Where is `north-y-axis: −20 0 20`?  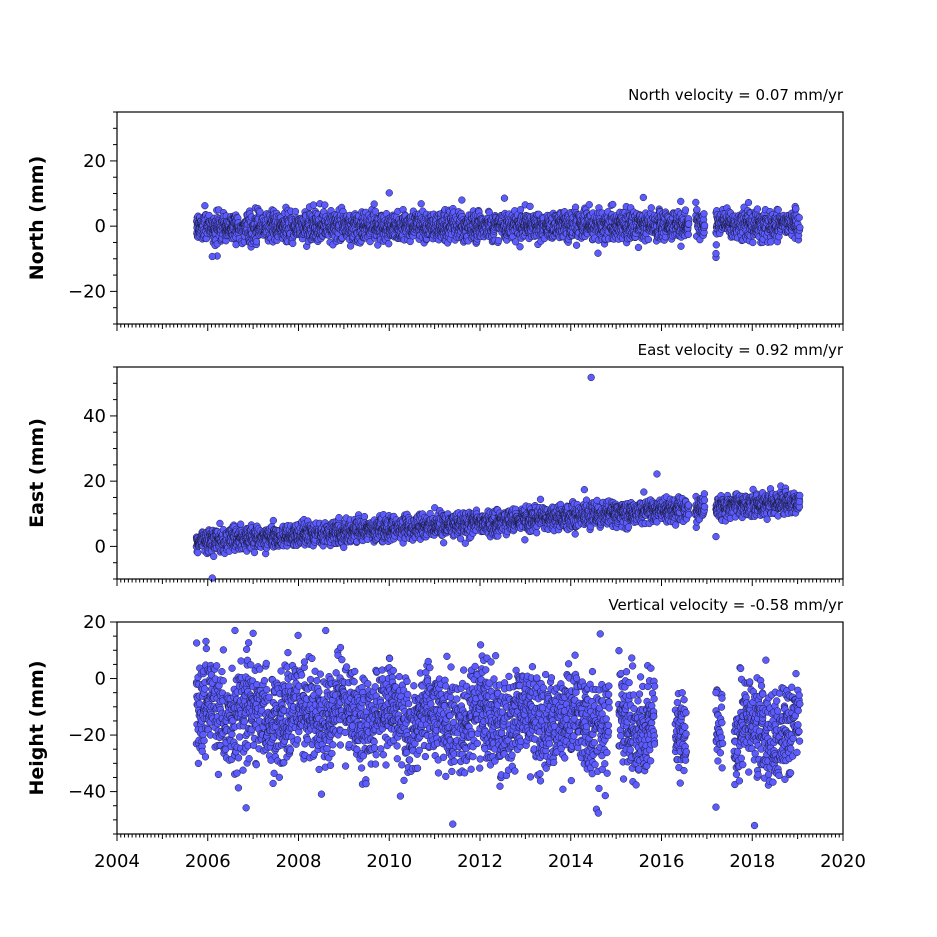 north-y-axis: −20 0 20 is located at coordinates (92, 218).